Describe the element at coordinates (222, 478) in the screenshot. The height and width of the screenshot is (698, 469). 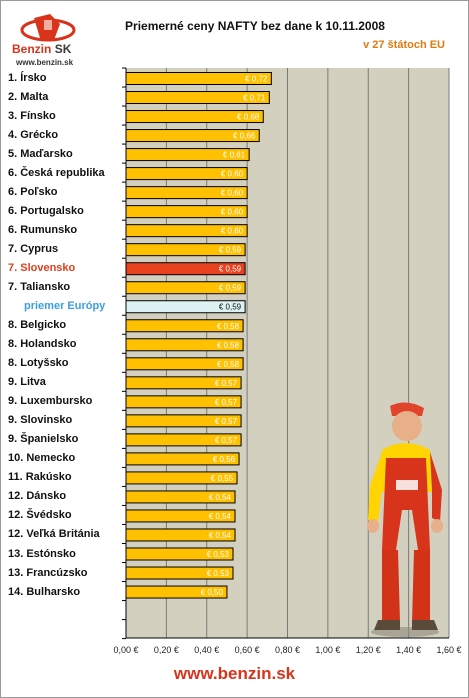
I see `bar-value-label: € 0,55` at that location.